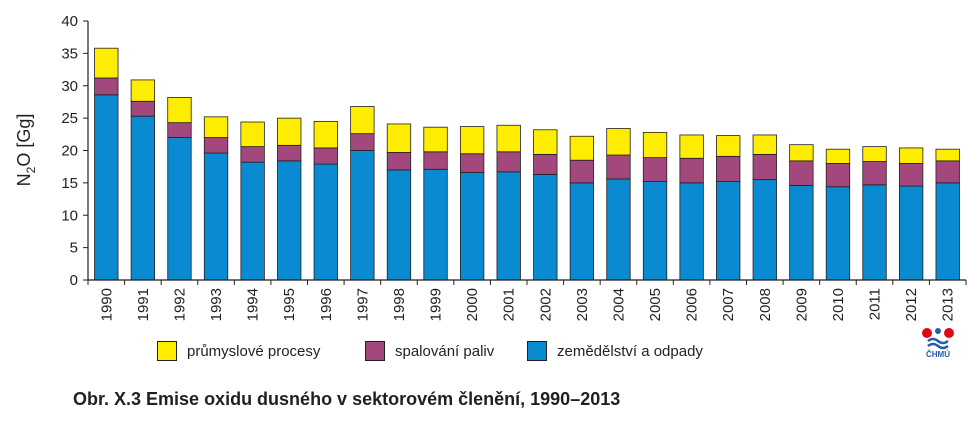 The width and height of the screenshot is (976, 428). Describe the element at coordinates (69, 86) in the screenshot. I see `y-tick-label: 30` at that location.